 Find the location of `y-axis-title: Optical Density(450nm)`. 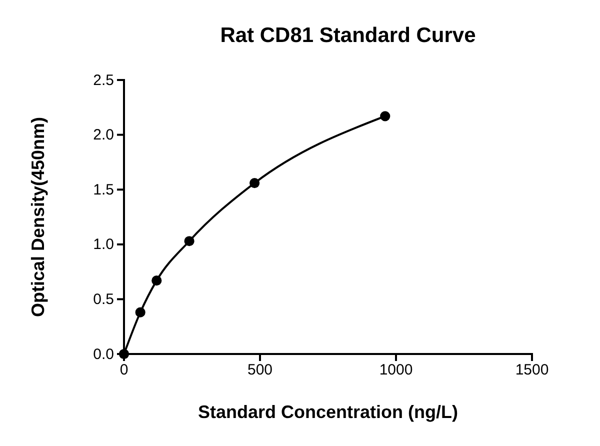

y-axis-title: Optical Density(450nm) is located at coordinates (38, 217).